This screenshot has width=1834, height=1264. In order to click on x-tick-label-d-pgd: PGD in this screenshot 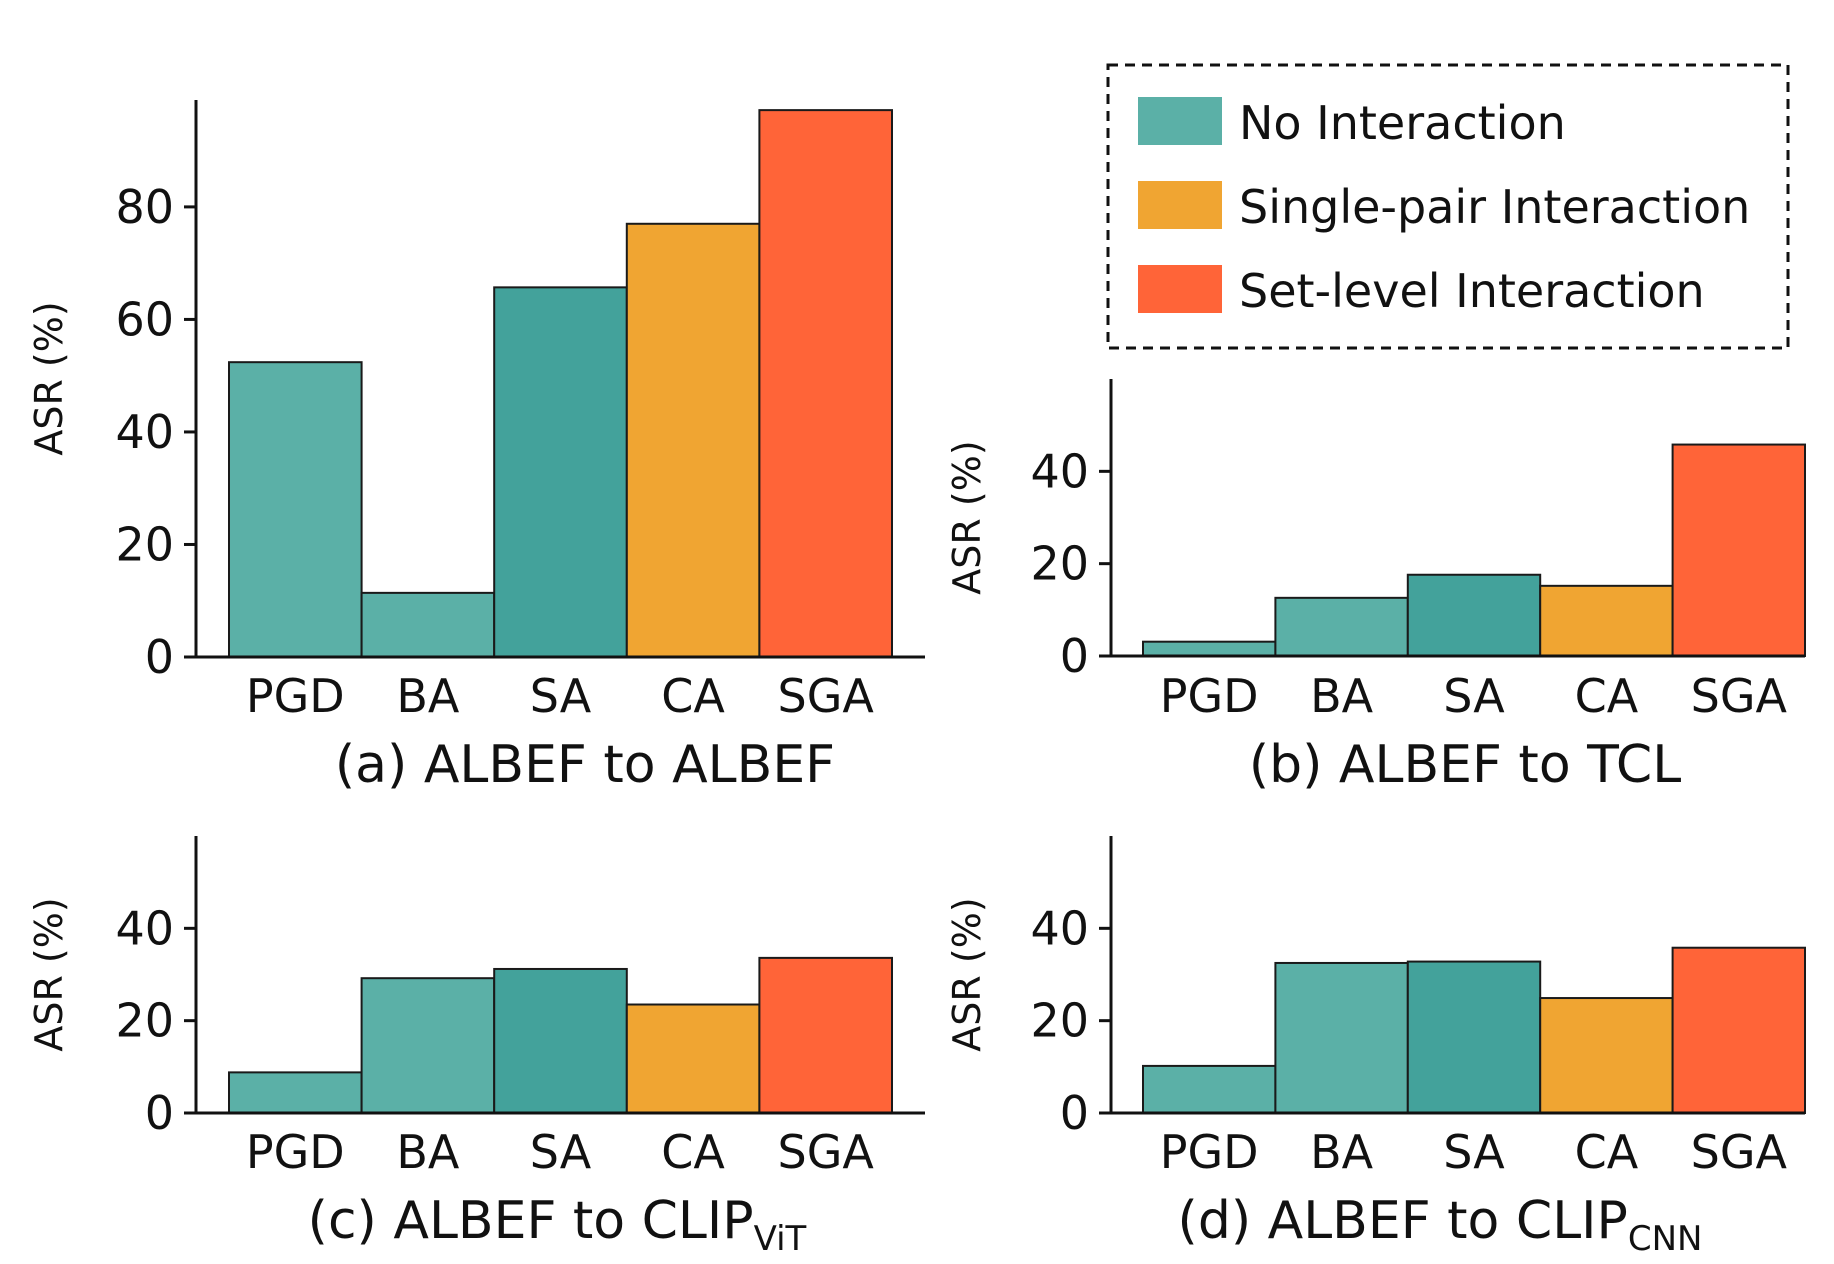, I will do `click(1209, 1152)`.